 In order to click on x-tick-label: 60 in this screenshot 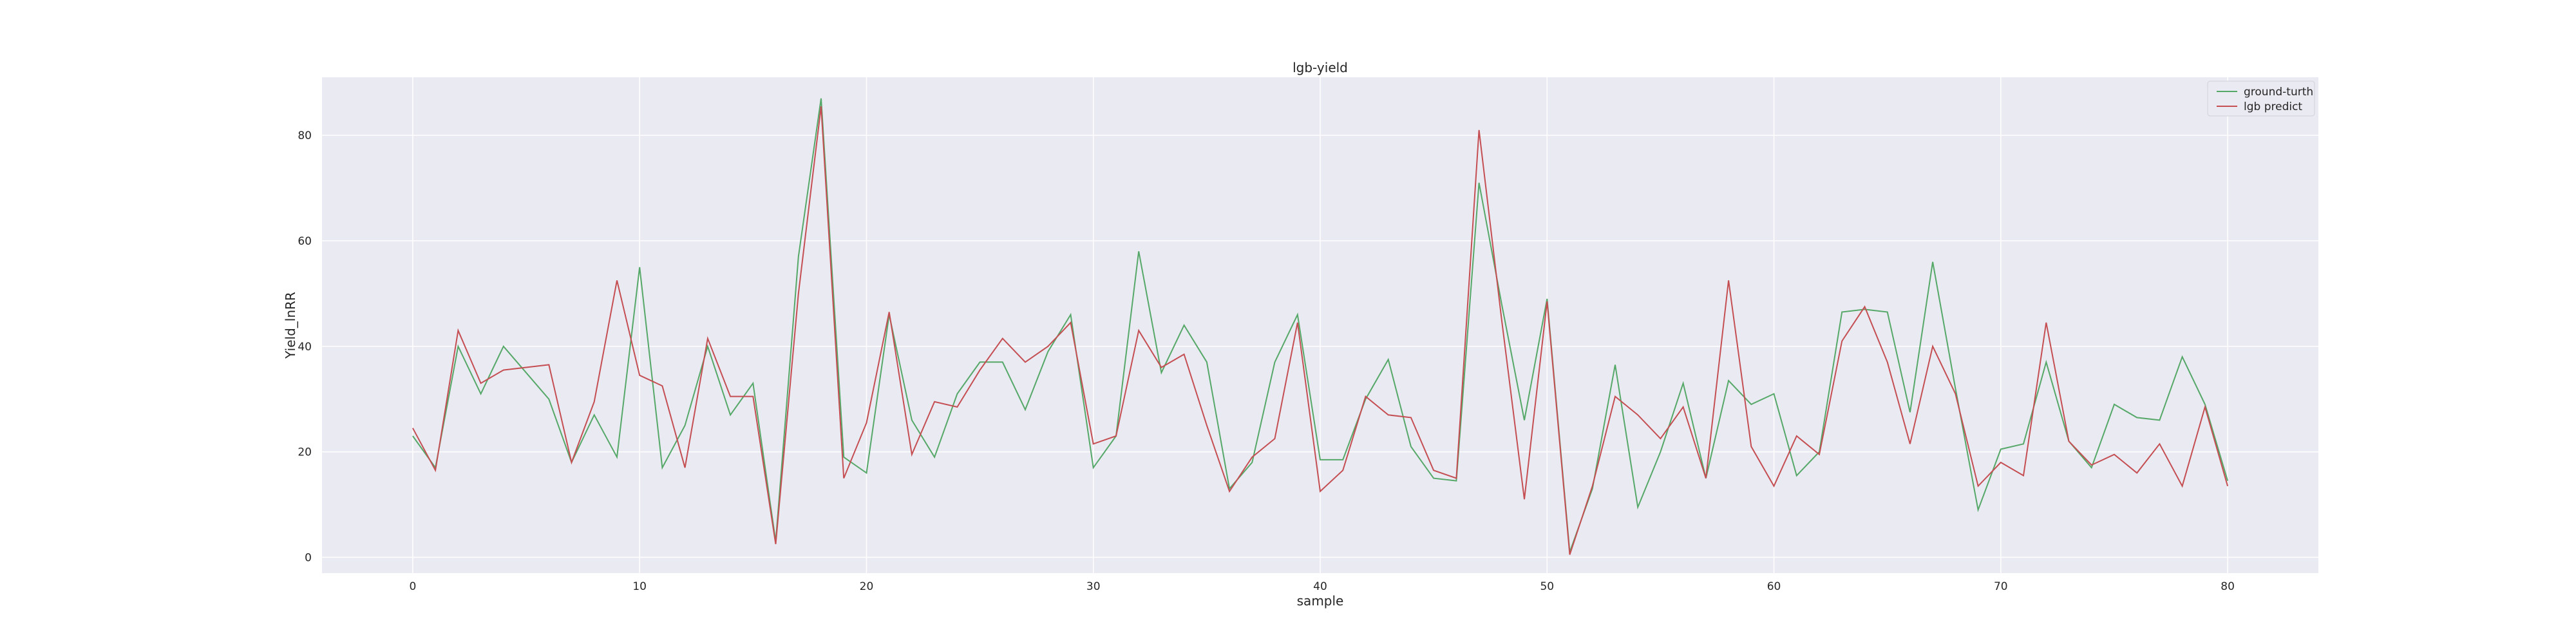, I will do `click(1774, 587)`.